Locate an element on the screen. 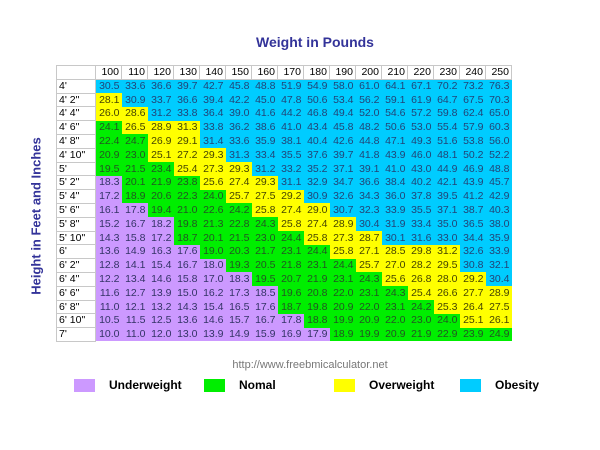 The width and height of the screenshot is (600, 450). source-url: http://www.freebmicalculator.net is located at coordinates (310, 365).